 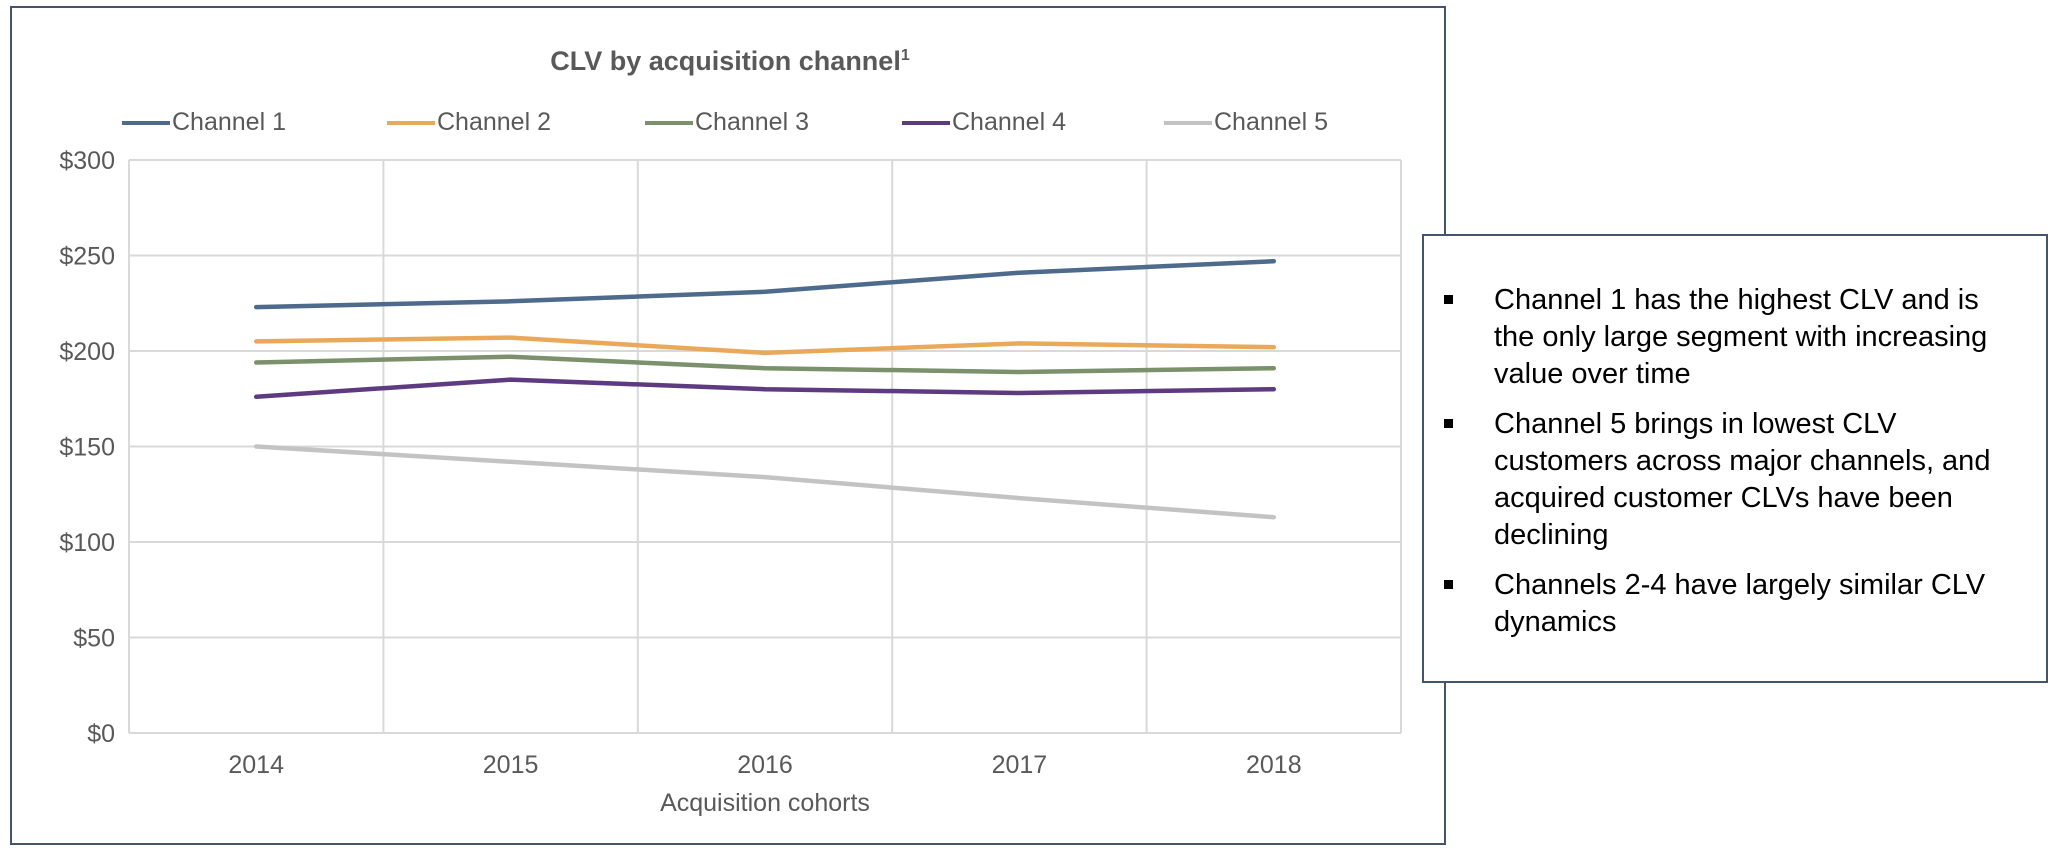 I want to click on y-tick-label: $100, so click(x=87, y=543).